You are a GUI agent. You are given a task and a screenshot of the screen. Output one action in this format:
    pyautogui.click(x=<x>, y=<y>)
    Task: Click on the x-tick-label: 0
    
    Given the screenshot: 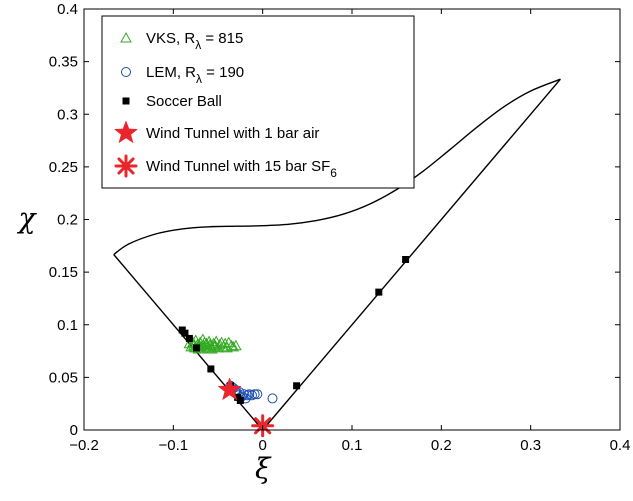 What is the action you would take?
    pyautogui.click(x=262, y=445)
    